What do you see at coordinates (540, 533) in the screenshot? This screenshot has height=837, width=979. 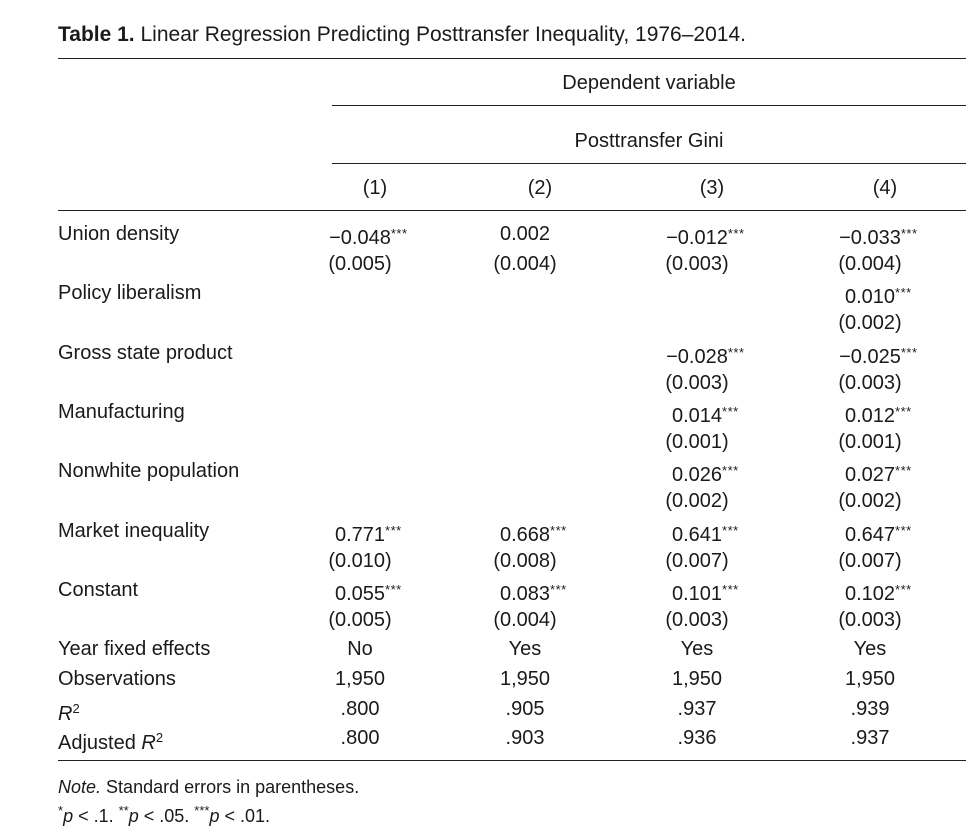 I see `coefficient-cell: 0.668***` at bounding box center [540, 533].